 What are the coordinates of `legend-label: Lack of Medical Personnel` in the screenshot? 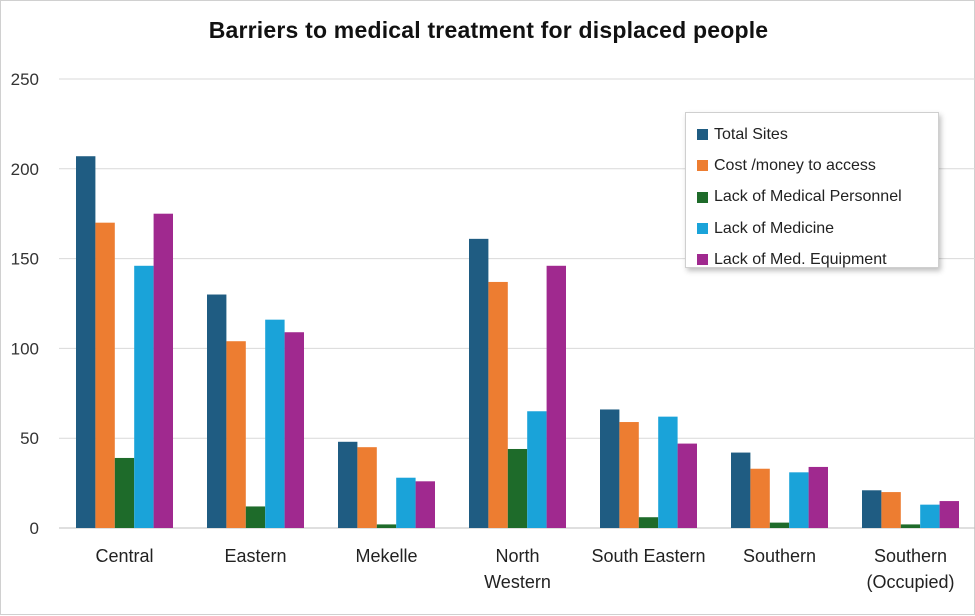 It's located at (808, 197).